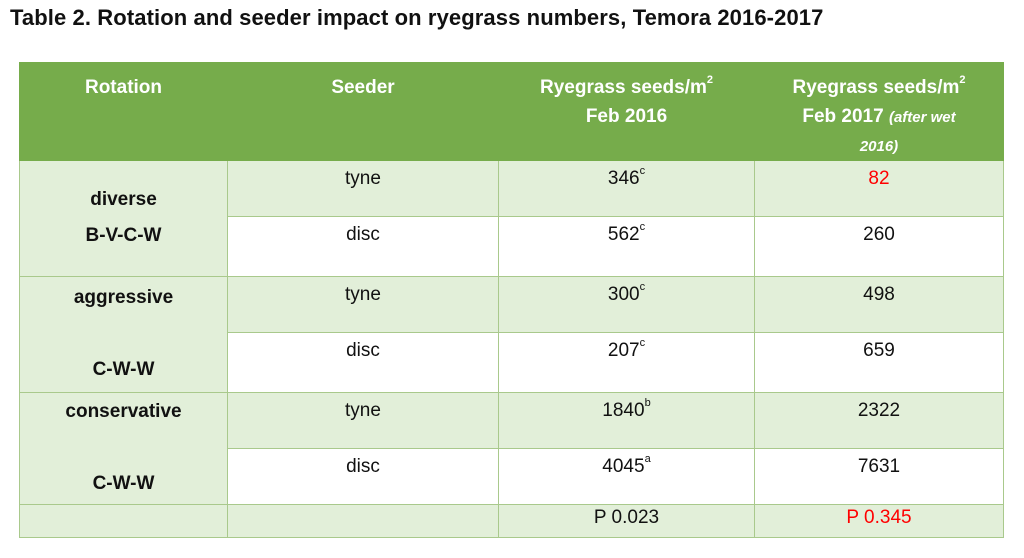 Image resolution: width=1024 pixels, height=558 pixels. What do you see at coordinates (626, 362) in the screenshot?
I see `feb2016-cell: 207c` at bounding box center [626, 362].